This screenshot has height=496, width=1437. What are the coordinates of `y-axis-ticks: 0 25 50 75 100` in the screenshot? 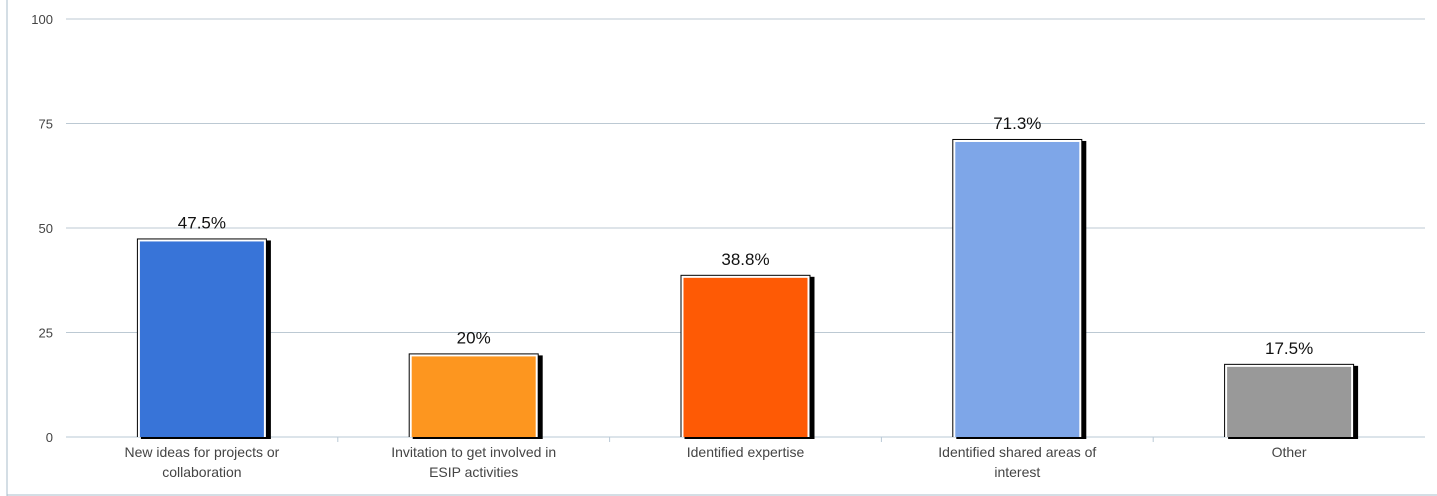 It's located at (42, 228).